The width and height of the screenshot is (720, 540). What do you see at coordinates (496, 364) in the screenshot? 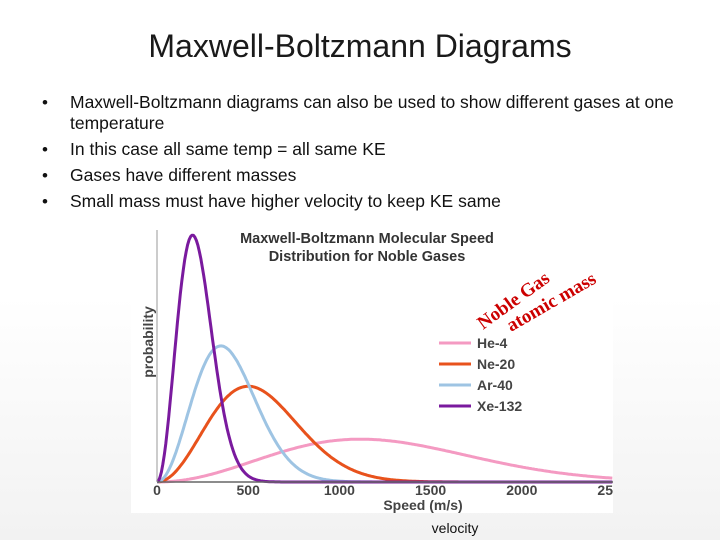
I see `legend-label-ne-20: Ne-20` at bounding box center [496, 364].